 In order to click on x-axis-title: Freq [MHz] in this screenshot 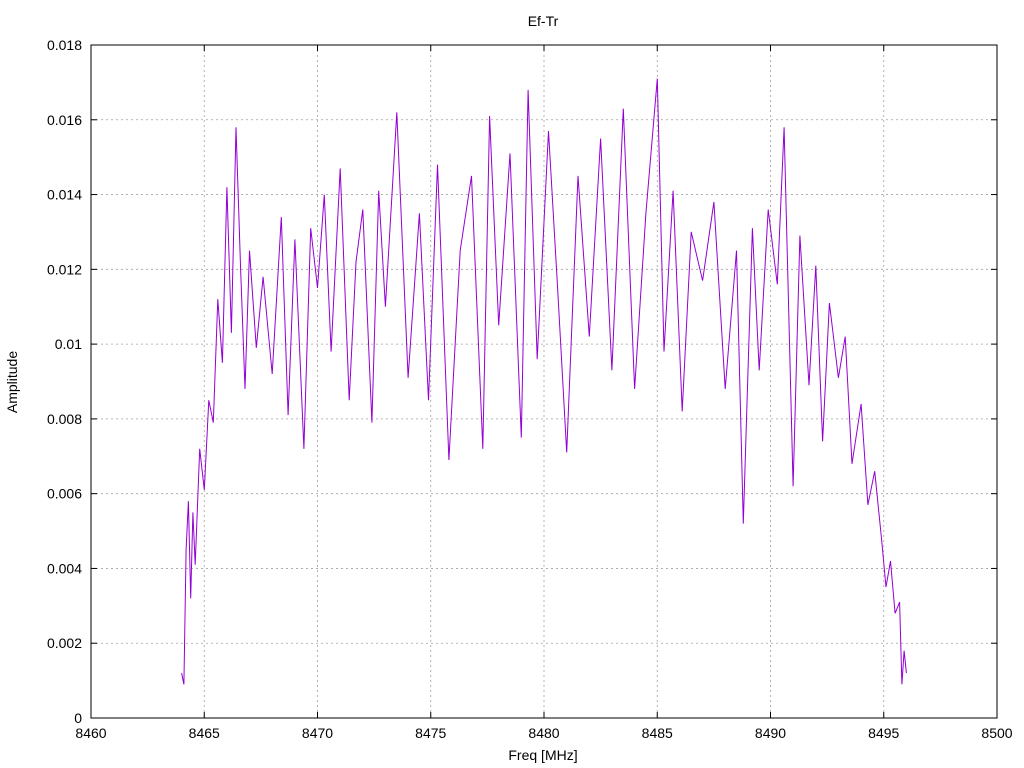, I will do `click(542, 755)`.